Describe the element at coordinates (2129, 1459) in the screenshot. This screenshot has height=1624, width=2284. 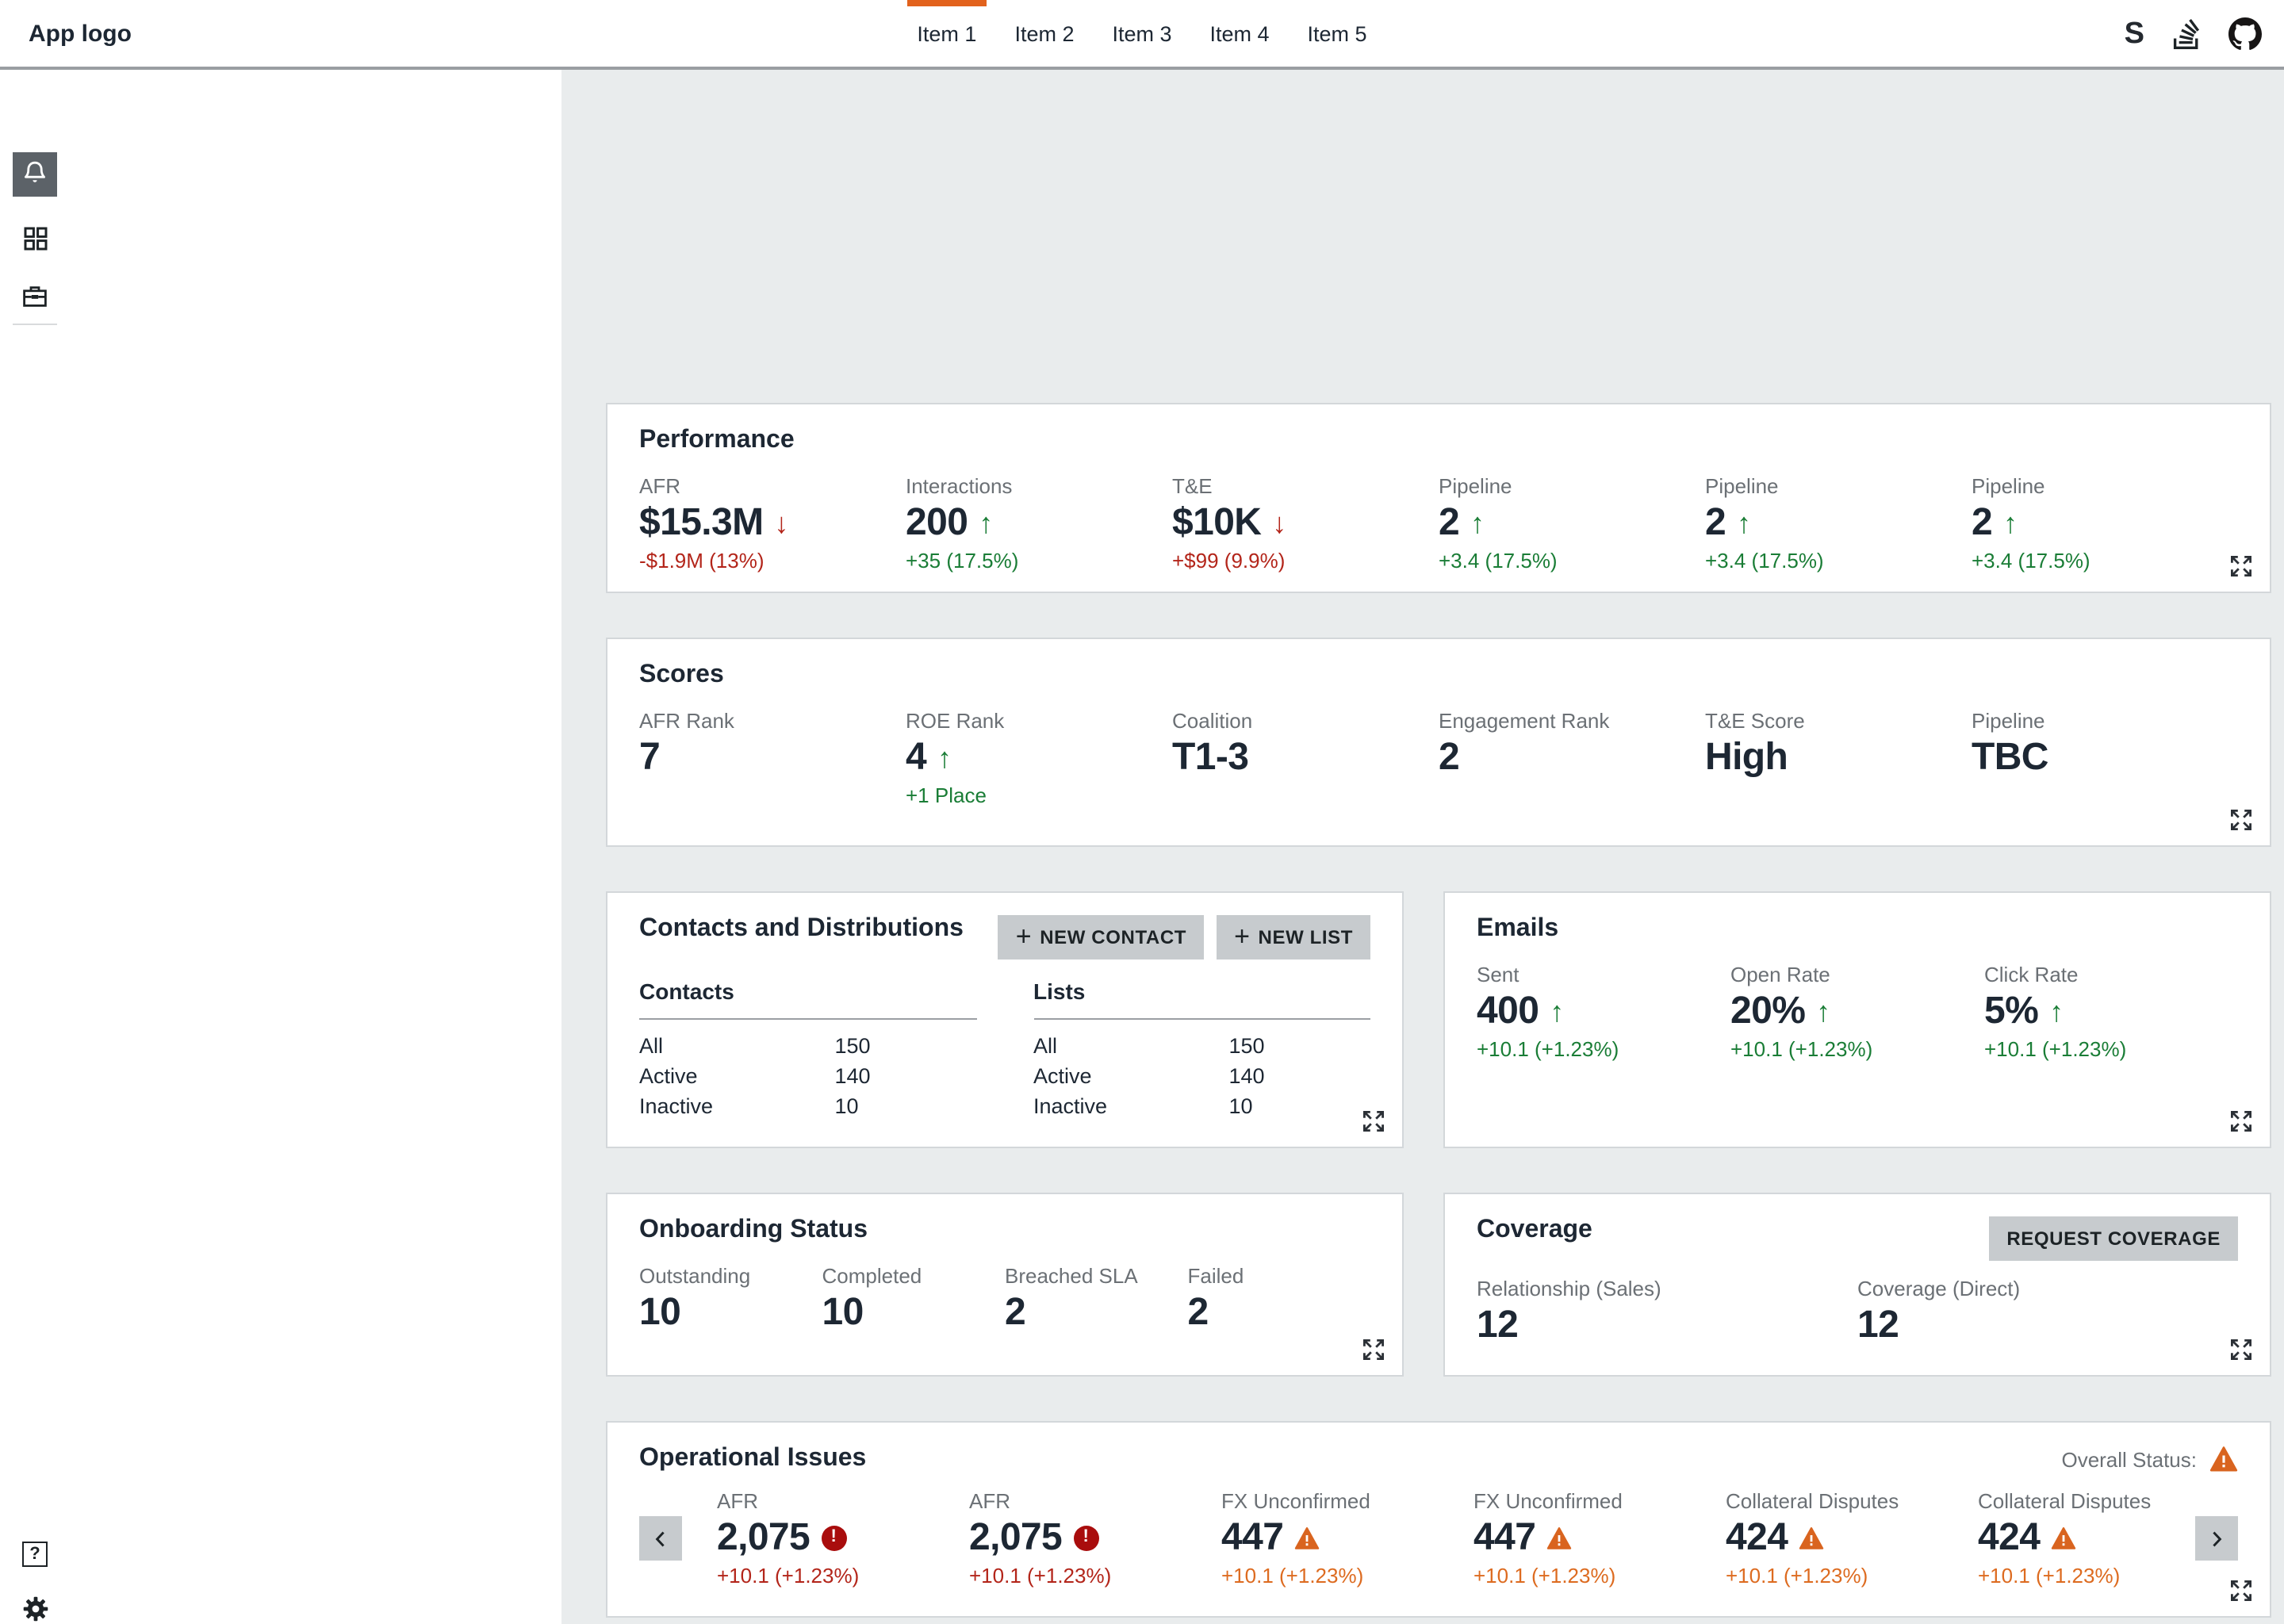
I see `overall-status-label: Overall Status:` at that location.